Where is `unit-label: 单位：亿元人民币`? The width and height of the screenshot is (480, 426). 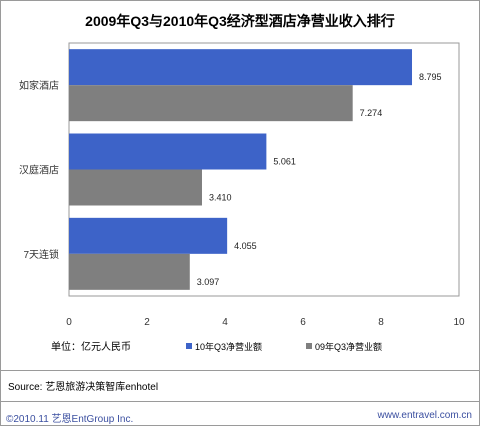 unit-label: 单位：亿元人民币 is located at coordinates (91, 346).